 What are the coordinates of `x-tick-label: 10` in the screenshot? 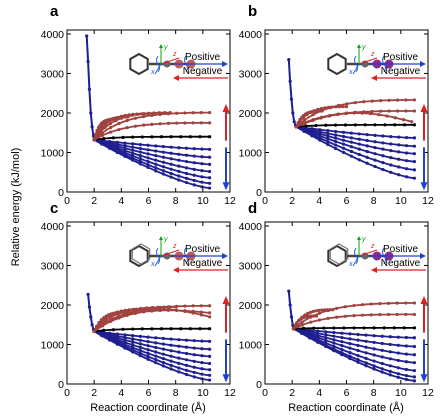 It's located at (401, 393).